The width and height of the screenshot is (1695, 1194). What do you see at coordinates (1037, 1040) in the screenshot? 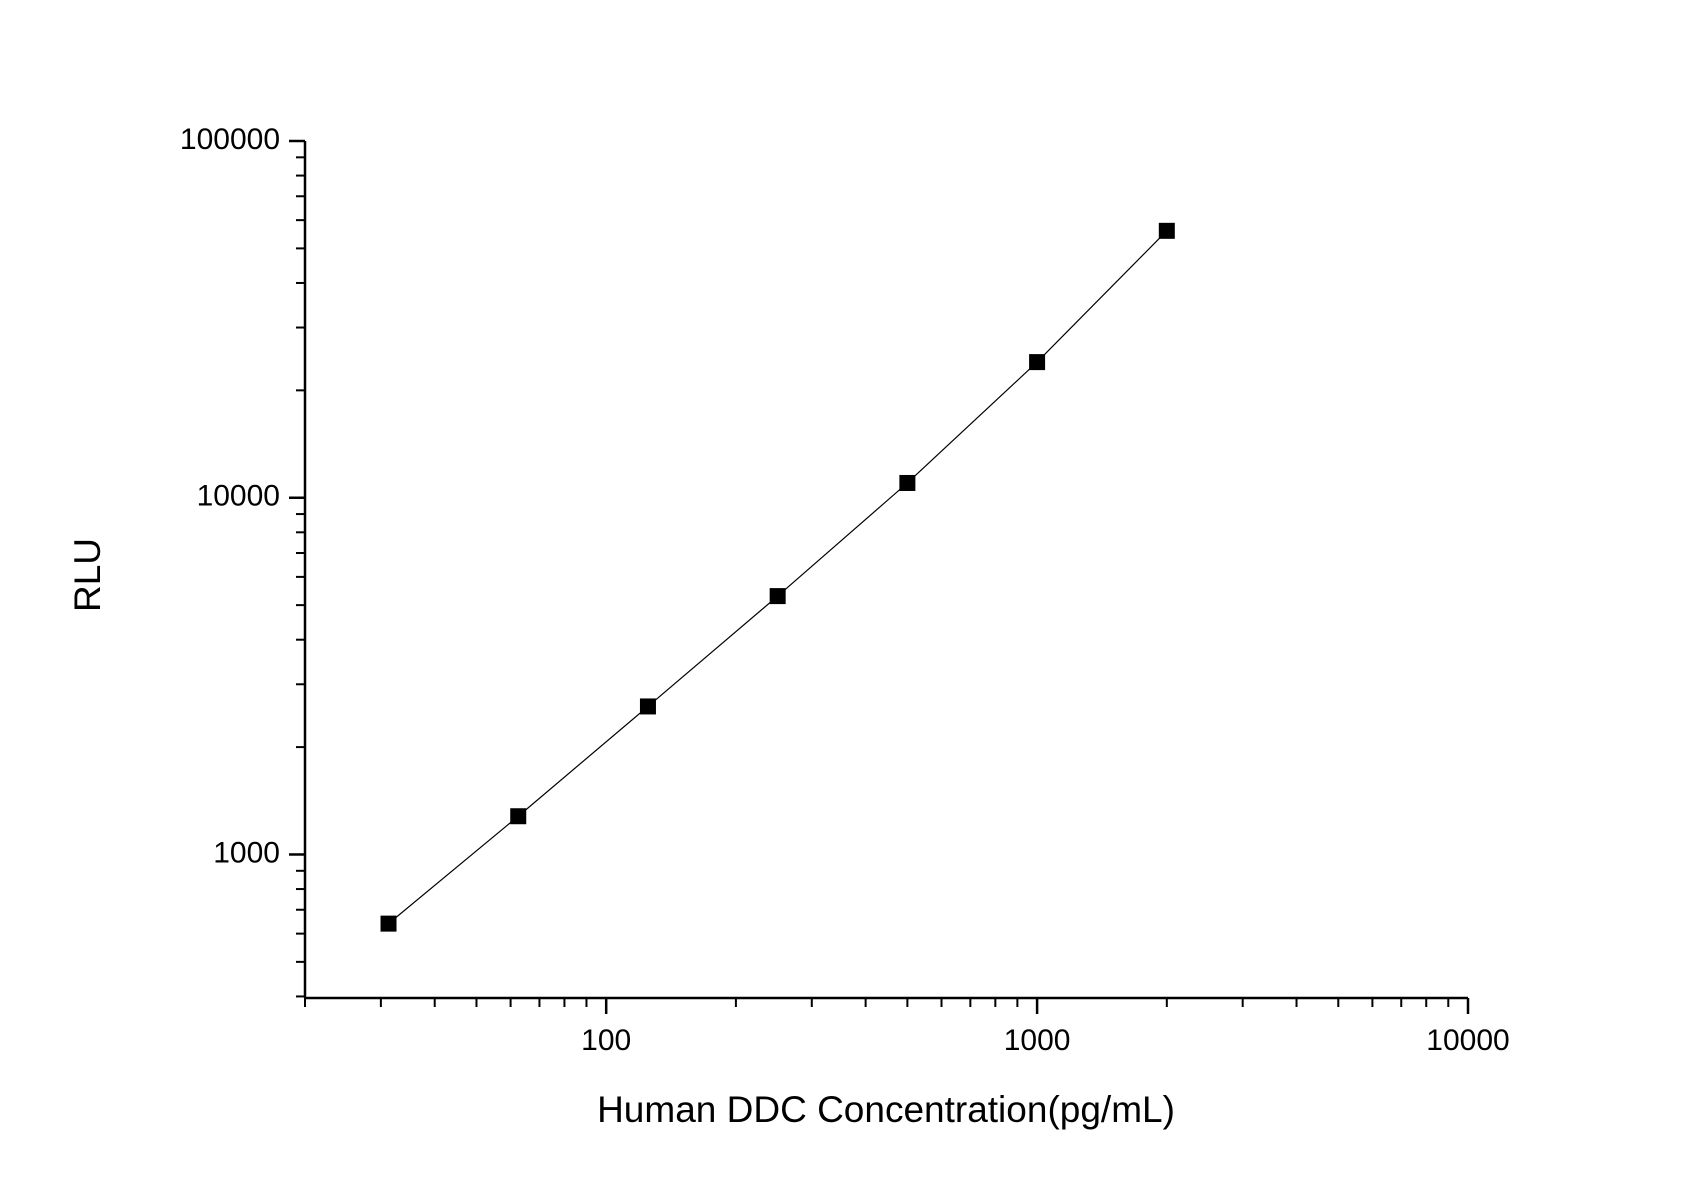
I see `x-tick-label: 1000` at bounding box center [1037, 1040].